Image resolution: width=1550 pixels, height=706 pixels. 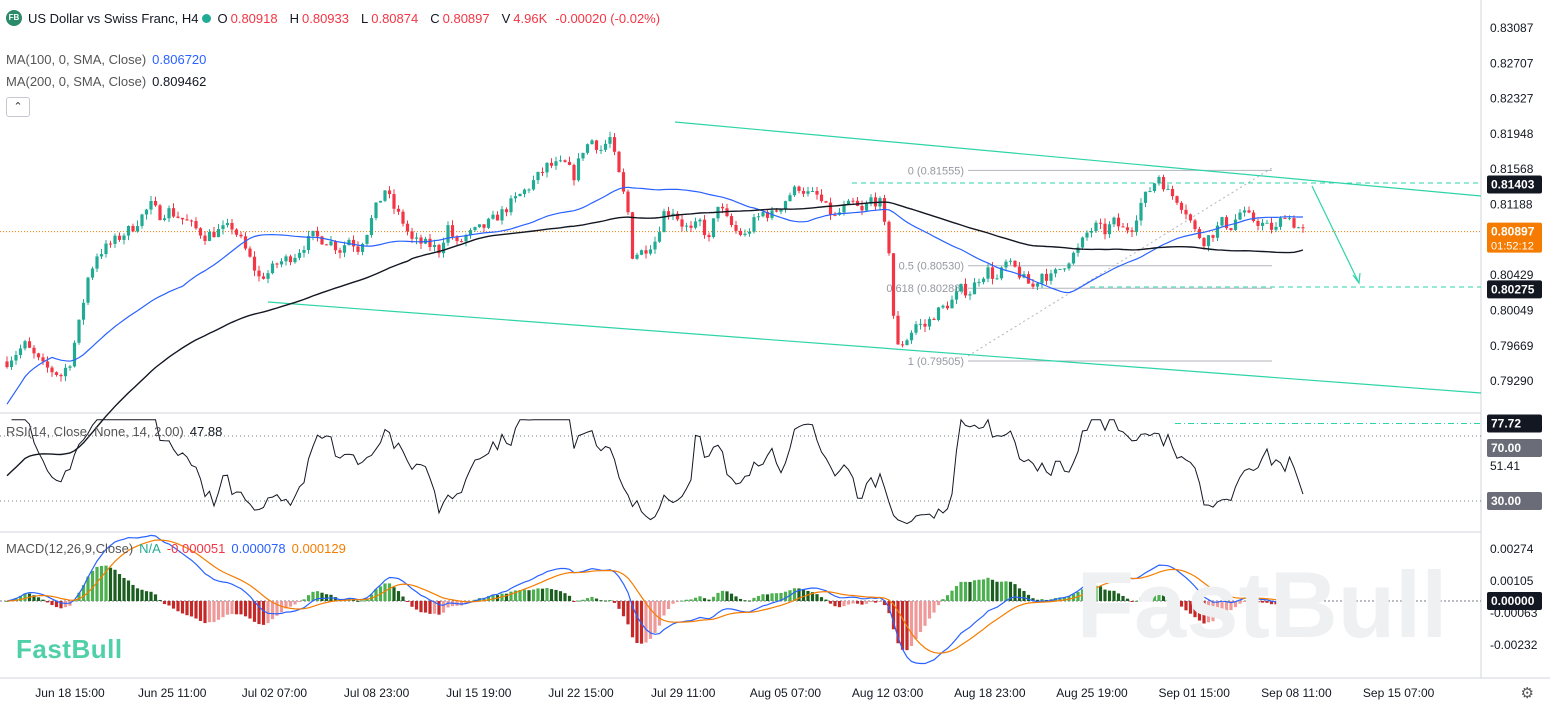 I want to click on macd-value: 0.000078, so click(x=258, y=548).